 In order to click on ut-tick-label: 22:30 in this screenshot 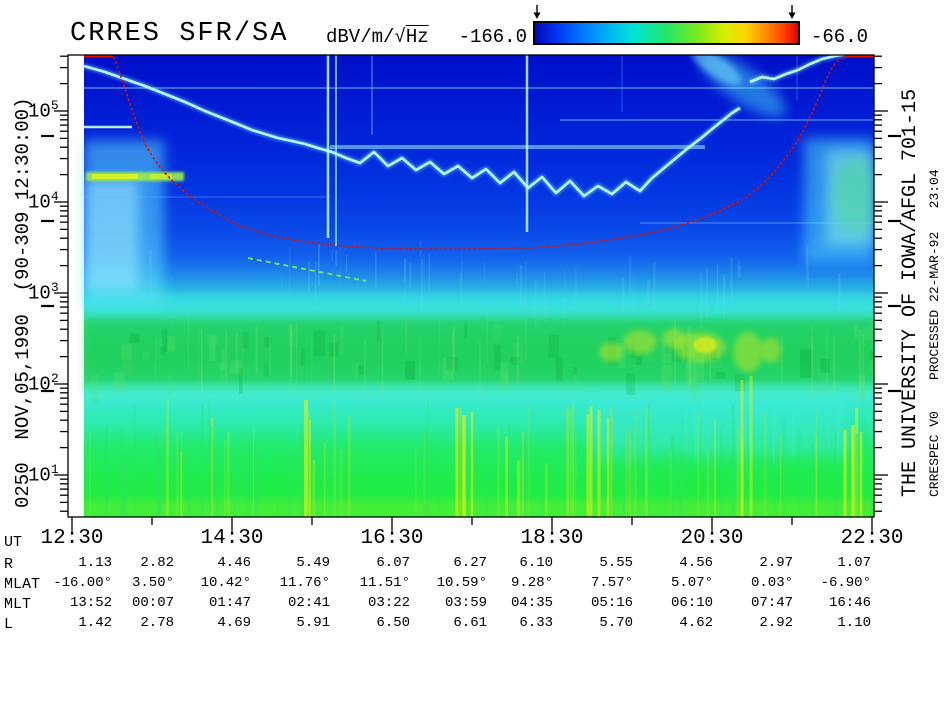, I will do `click(872, 538)`.